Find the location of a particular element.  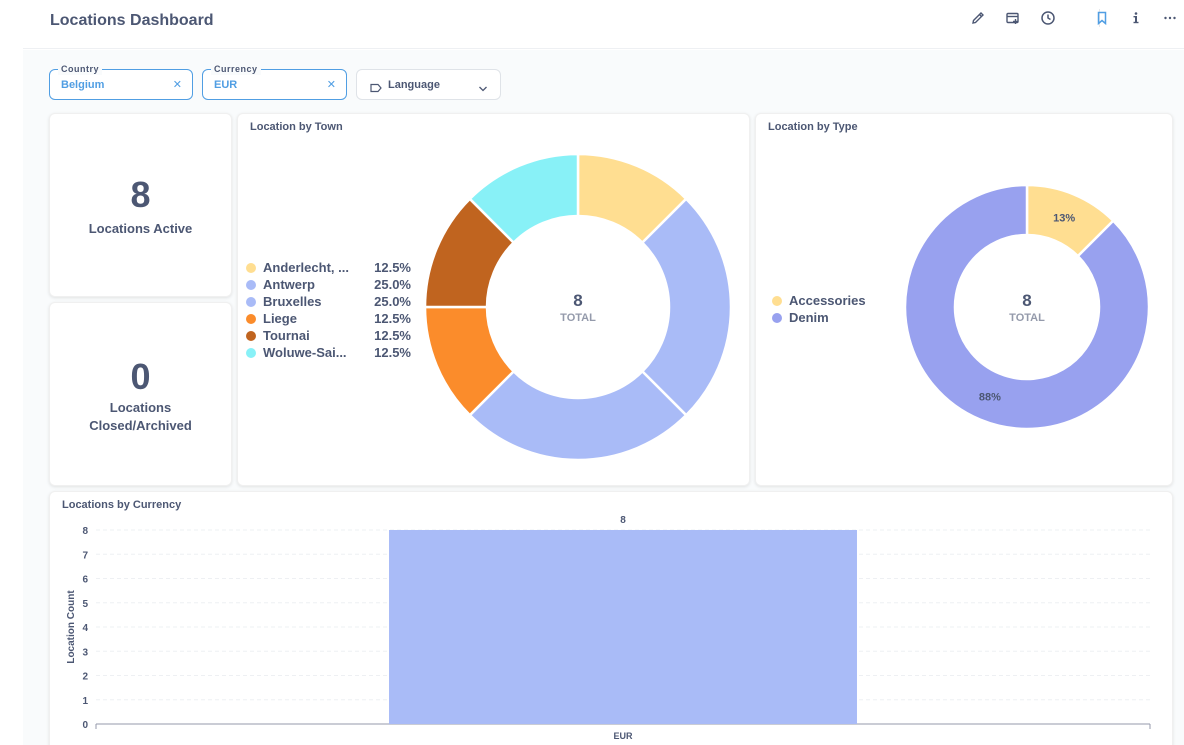

legend-item: Denim is located at coordinates (819, 317).